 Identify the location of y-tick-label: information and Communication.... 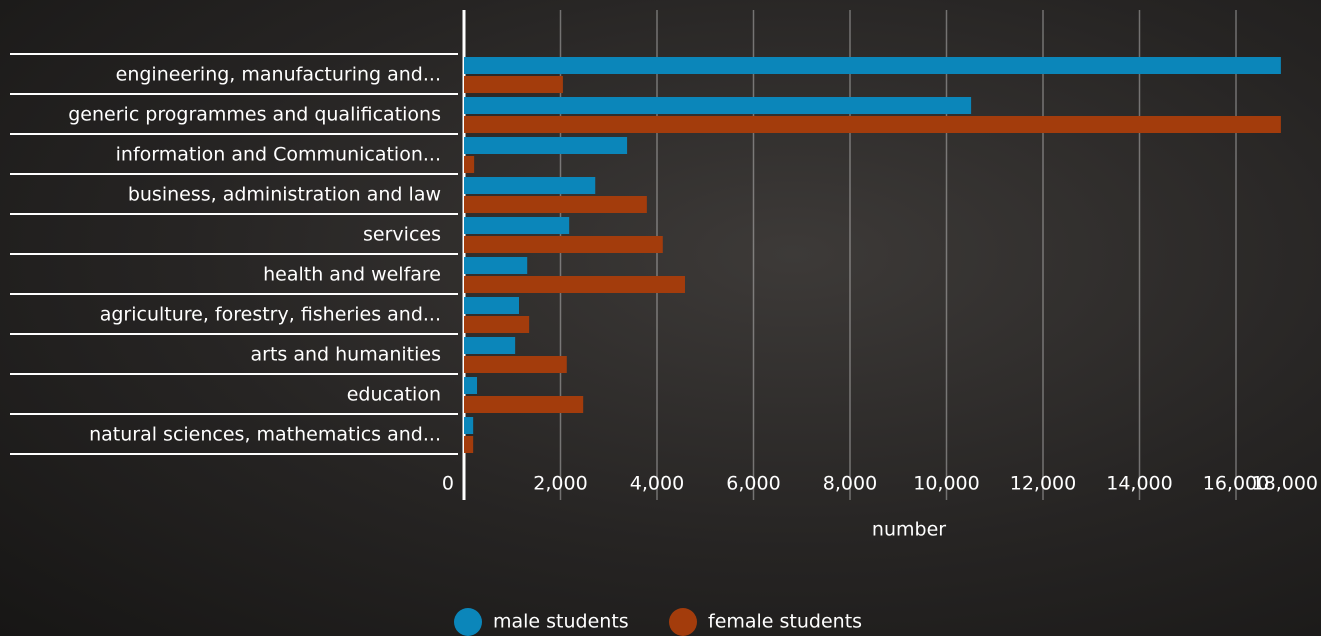
(278, 155).